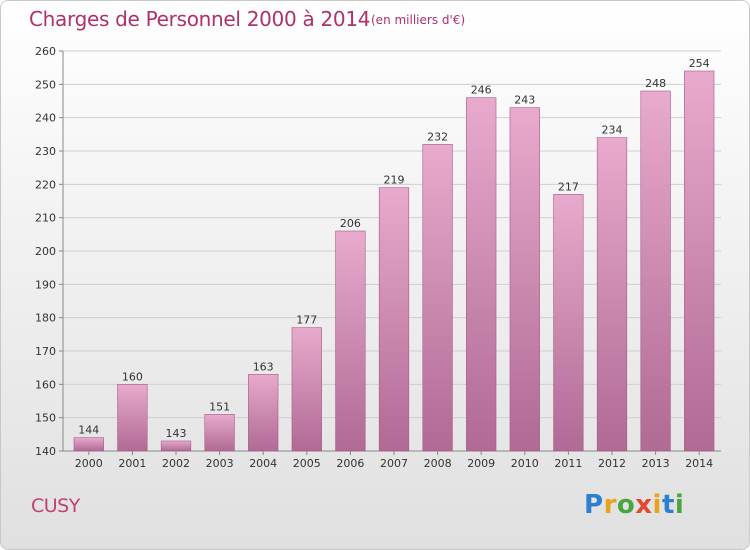 The image size is (750, 550). Describe the element at coordinates (668, 505) in the screenshot. I see `logo-letter: t` at that location.